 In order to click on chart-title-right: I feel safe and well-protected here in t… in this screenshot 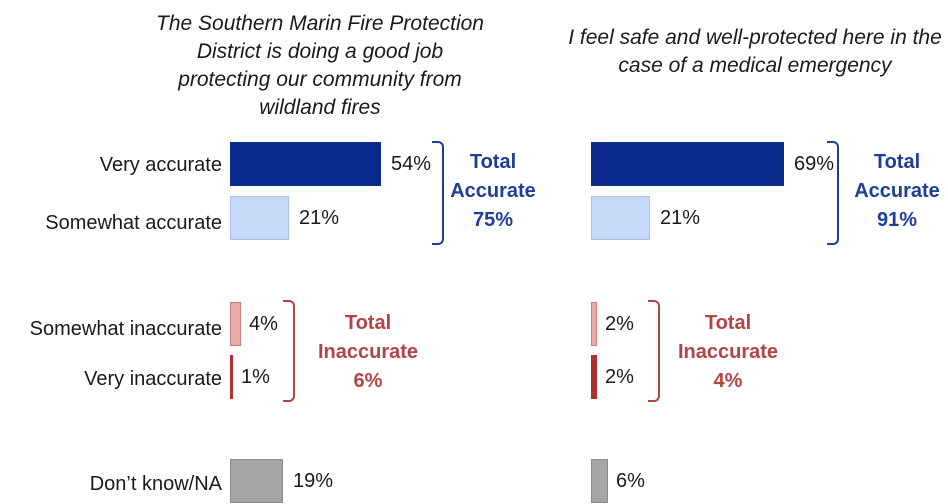, I will do `click(755, 51)`.